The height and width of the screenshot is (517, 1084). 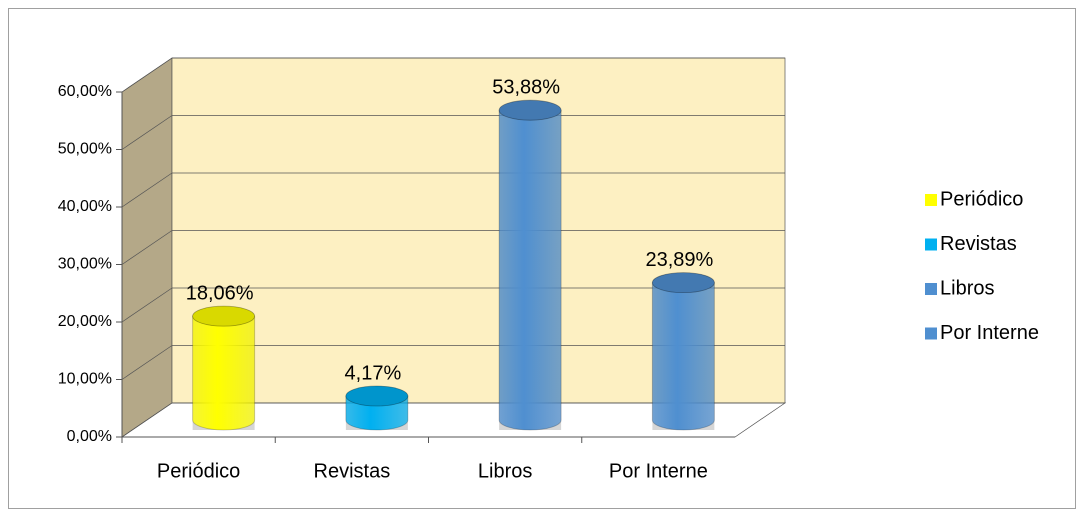 I want to click on y-tick-label: 10,00%, so click(x=85, y=379).